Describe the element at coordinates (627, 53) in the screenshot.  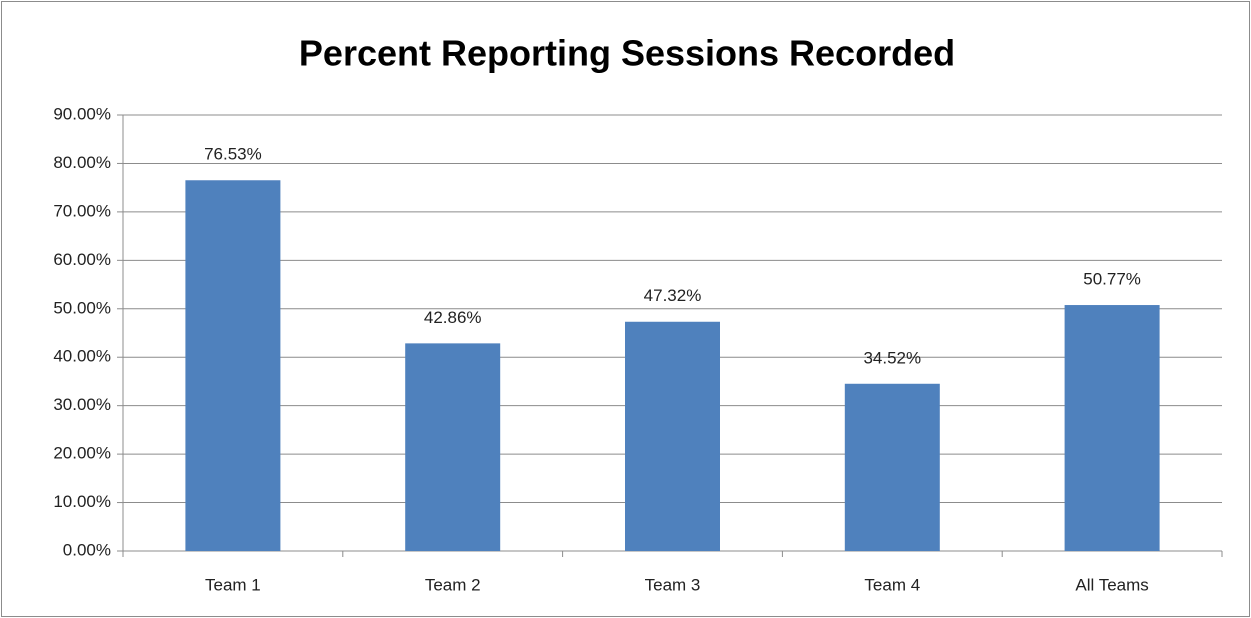
I see `chart-title: Percent Reporting Sessions Recorded` at that location.